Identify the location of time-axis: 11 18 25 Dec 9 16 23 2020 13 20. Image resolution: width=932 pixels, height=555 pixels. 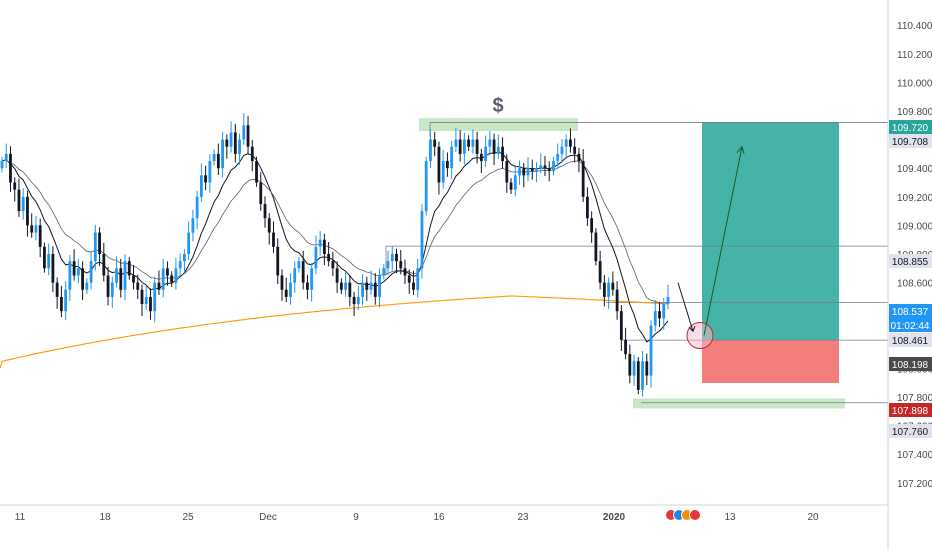
(417, 517).